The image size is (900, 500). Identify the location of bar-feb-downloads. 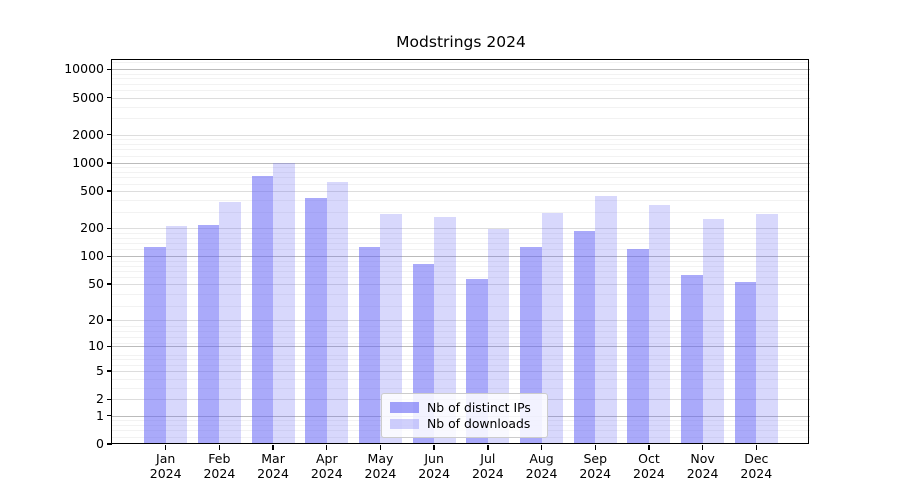
(230, 323).